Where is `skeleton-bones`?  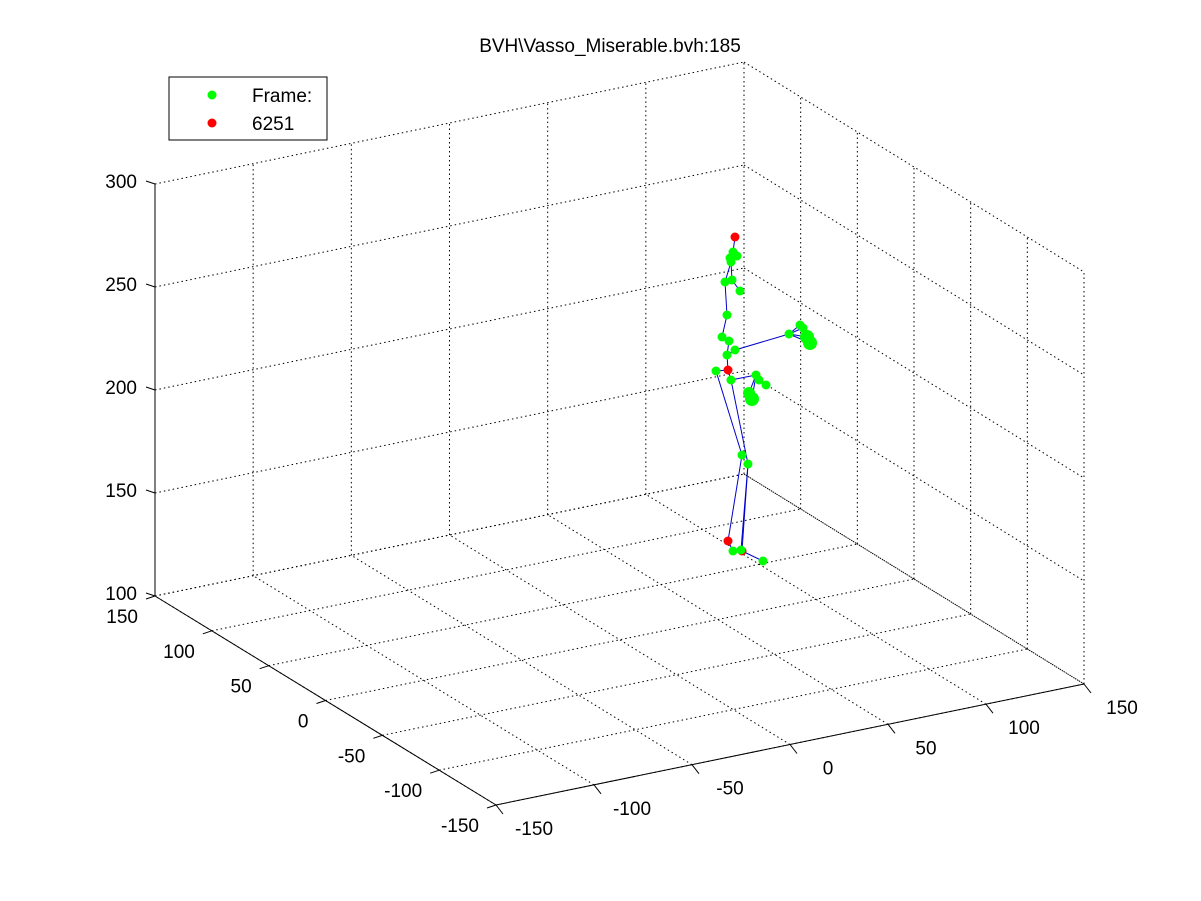
skeleton-bones is located at coordinates (763, 399).